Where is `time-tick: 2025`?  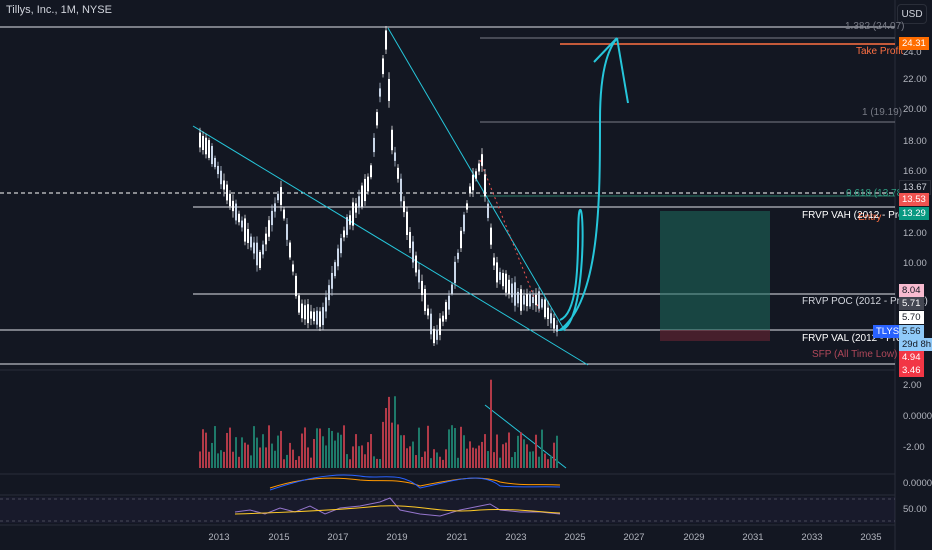 time-tick: 2025 is located at coordinates (575, 537).